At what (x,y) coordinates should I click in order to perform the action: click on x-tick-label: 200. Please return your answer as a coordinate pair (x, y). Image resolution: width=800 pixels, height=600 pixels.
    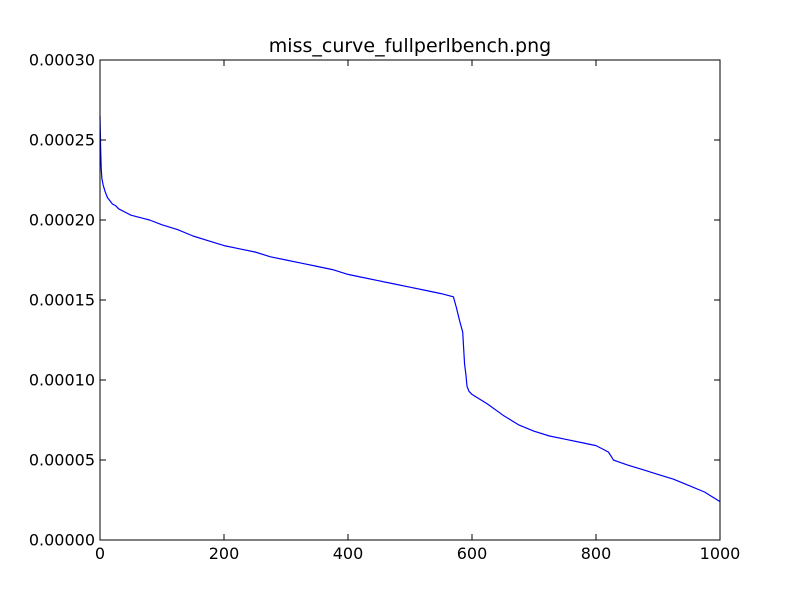
    Looking at the image, I should click on (224, 553).